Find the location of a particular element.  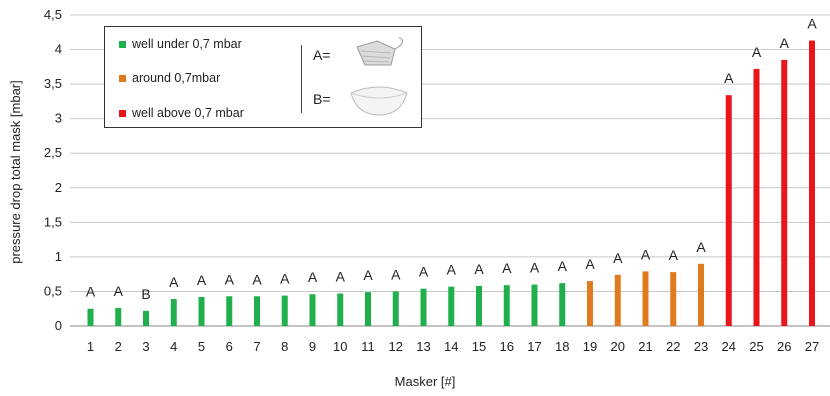

x-tick-label: 5 is located at coordinates (201, 346).